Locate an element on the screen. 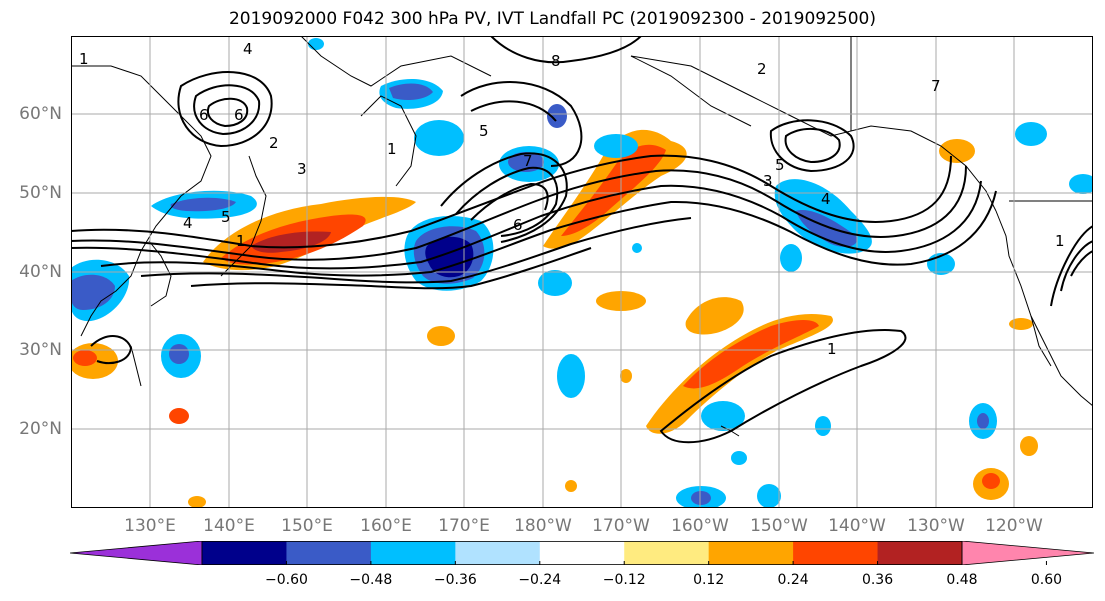  contour-label-3: 6 is located at coordinates (204, 115).